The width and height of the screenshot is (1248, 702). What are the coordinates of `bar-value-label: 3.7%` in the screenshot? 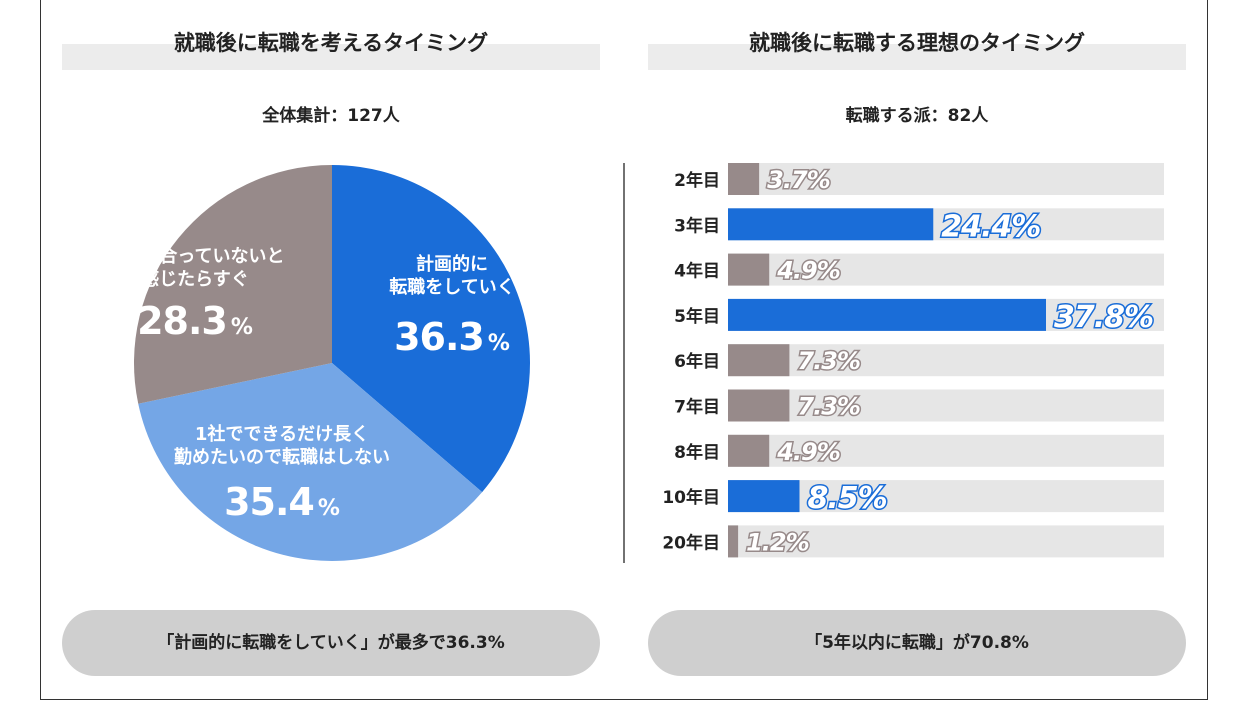 It's located at (798, 180).